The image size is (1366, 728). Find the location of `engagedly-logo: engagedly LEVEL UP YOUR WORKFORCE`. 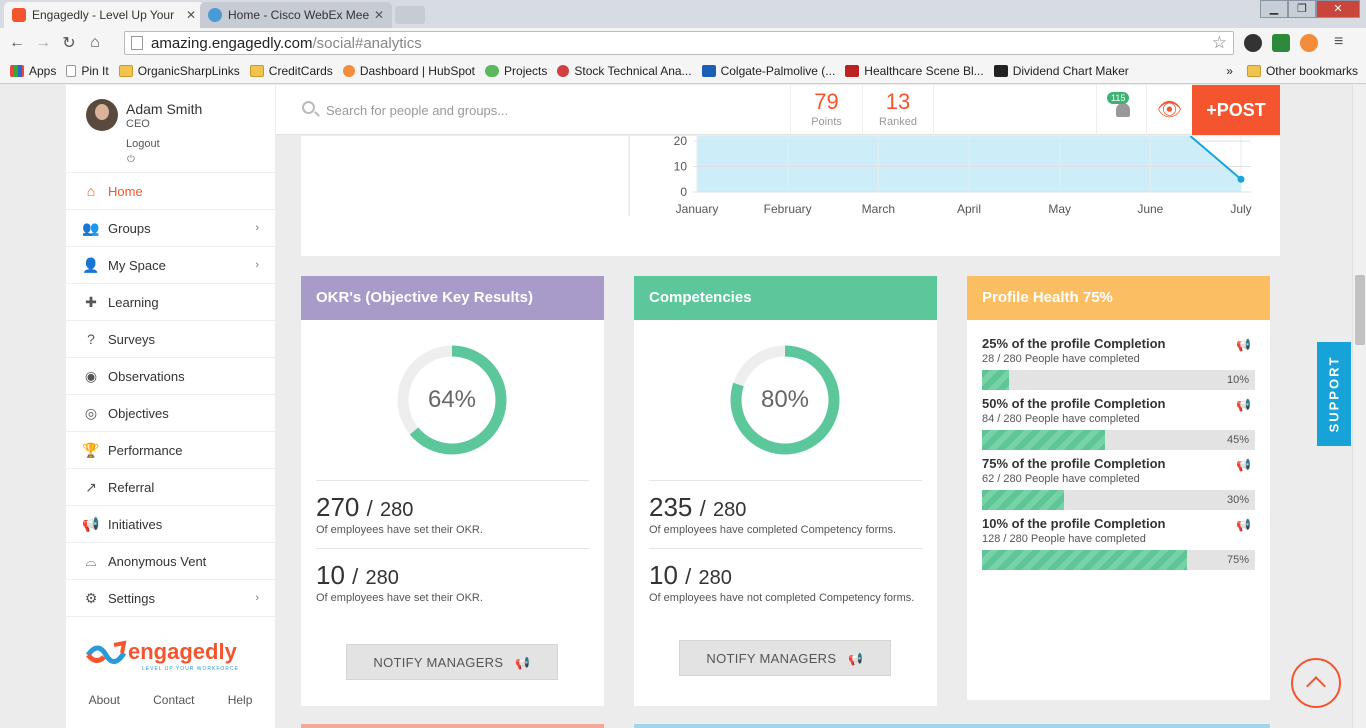

engagedly-logo: engagedly LEVEL UP YOUR WORKFORCE is located at coordinates (164, 655).